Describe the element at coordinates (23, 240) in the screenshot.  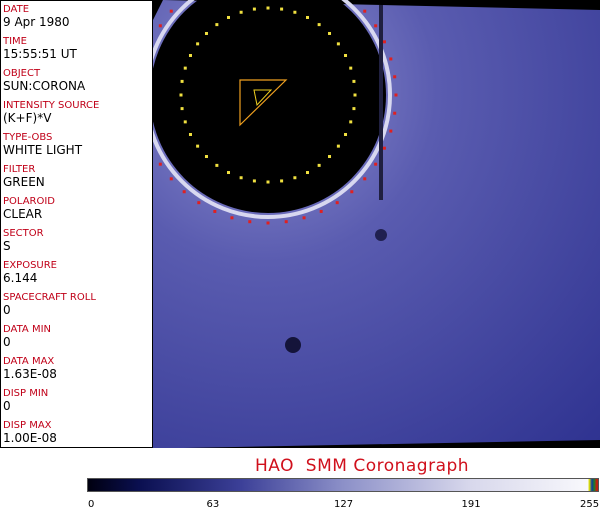
I see `field-sector: SECTOR S` at that location.